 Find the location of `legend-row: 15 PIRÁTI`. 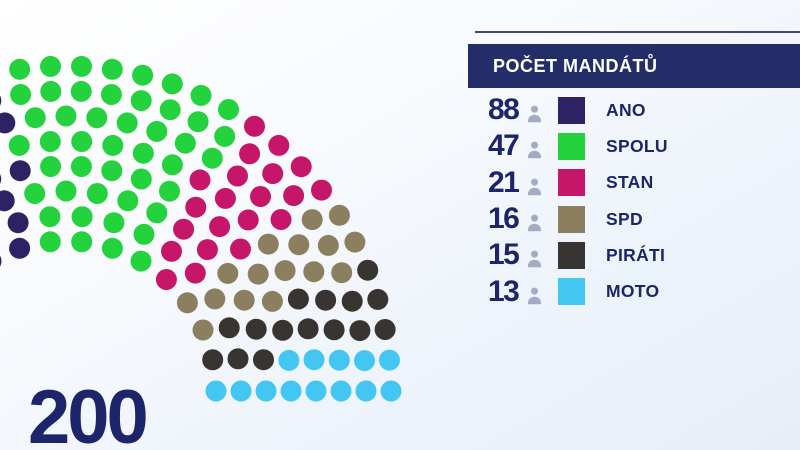

legend-row: 15 PIRÁTI is located at coordinates (634, 255).